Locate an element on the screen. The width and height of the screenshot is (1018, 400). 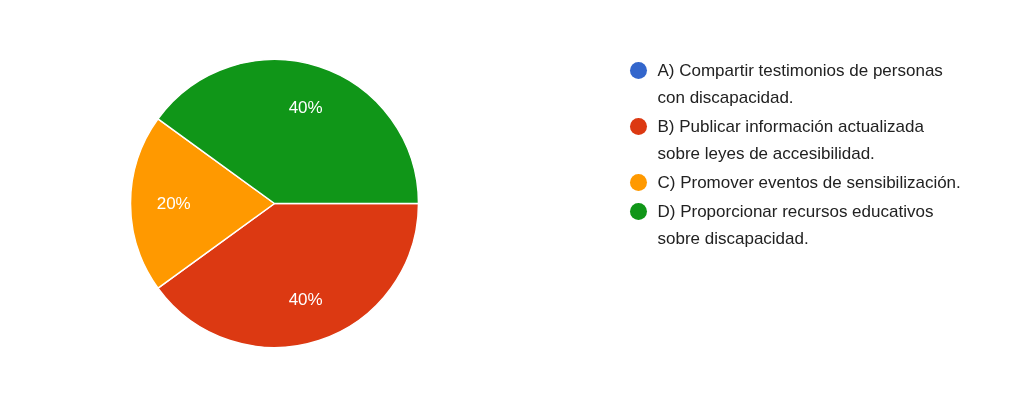
legend-label: D) Proporcionar recursos educativos sobre discapacidad. is located at coordinates (795, 225).